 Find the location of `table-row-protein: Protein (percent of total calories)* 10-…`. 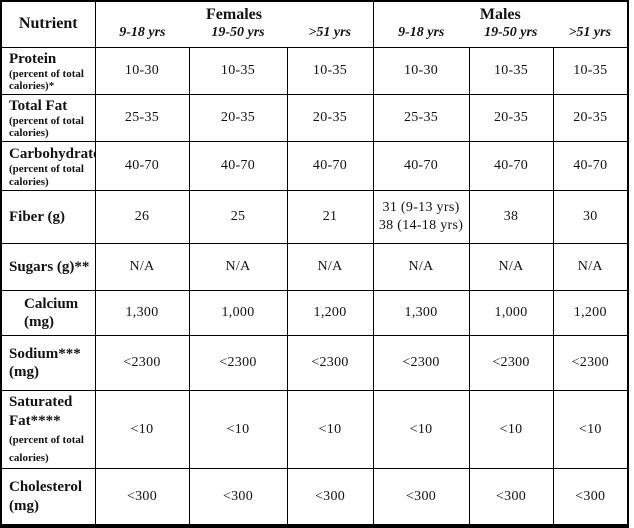

table-row-protein: Protein (percent of total calories)* 10-… is located at coordinates (314, 70).